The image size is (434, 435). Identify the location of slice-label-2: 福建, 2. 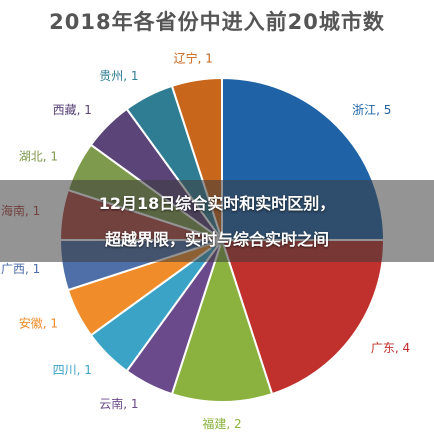
(221, 423).